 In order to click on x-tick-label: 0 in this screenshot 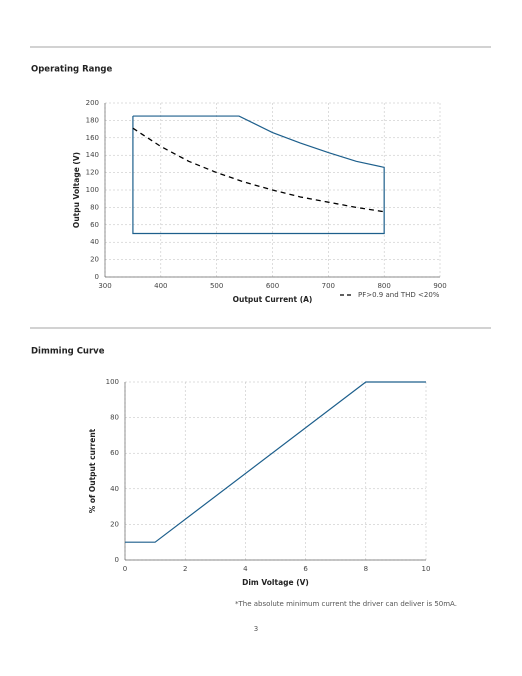, I will do `click(125, 569)`.